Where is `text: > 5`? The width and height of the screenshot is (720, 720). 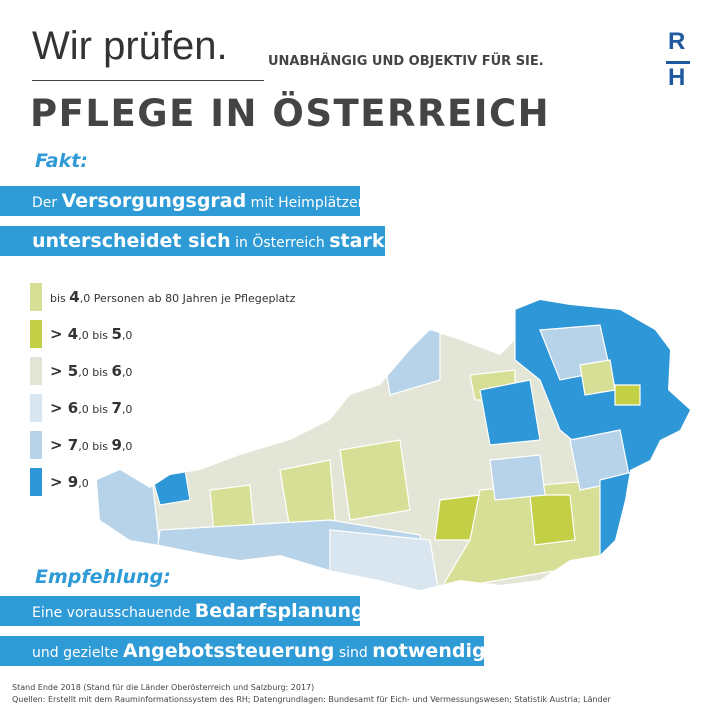
text: > 5 is located at coordinates (64, 371).